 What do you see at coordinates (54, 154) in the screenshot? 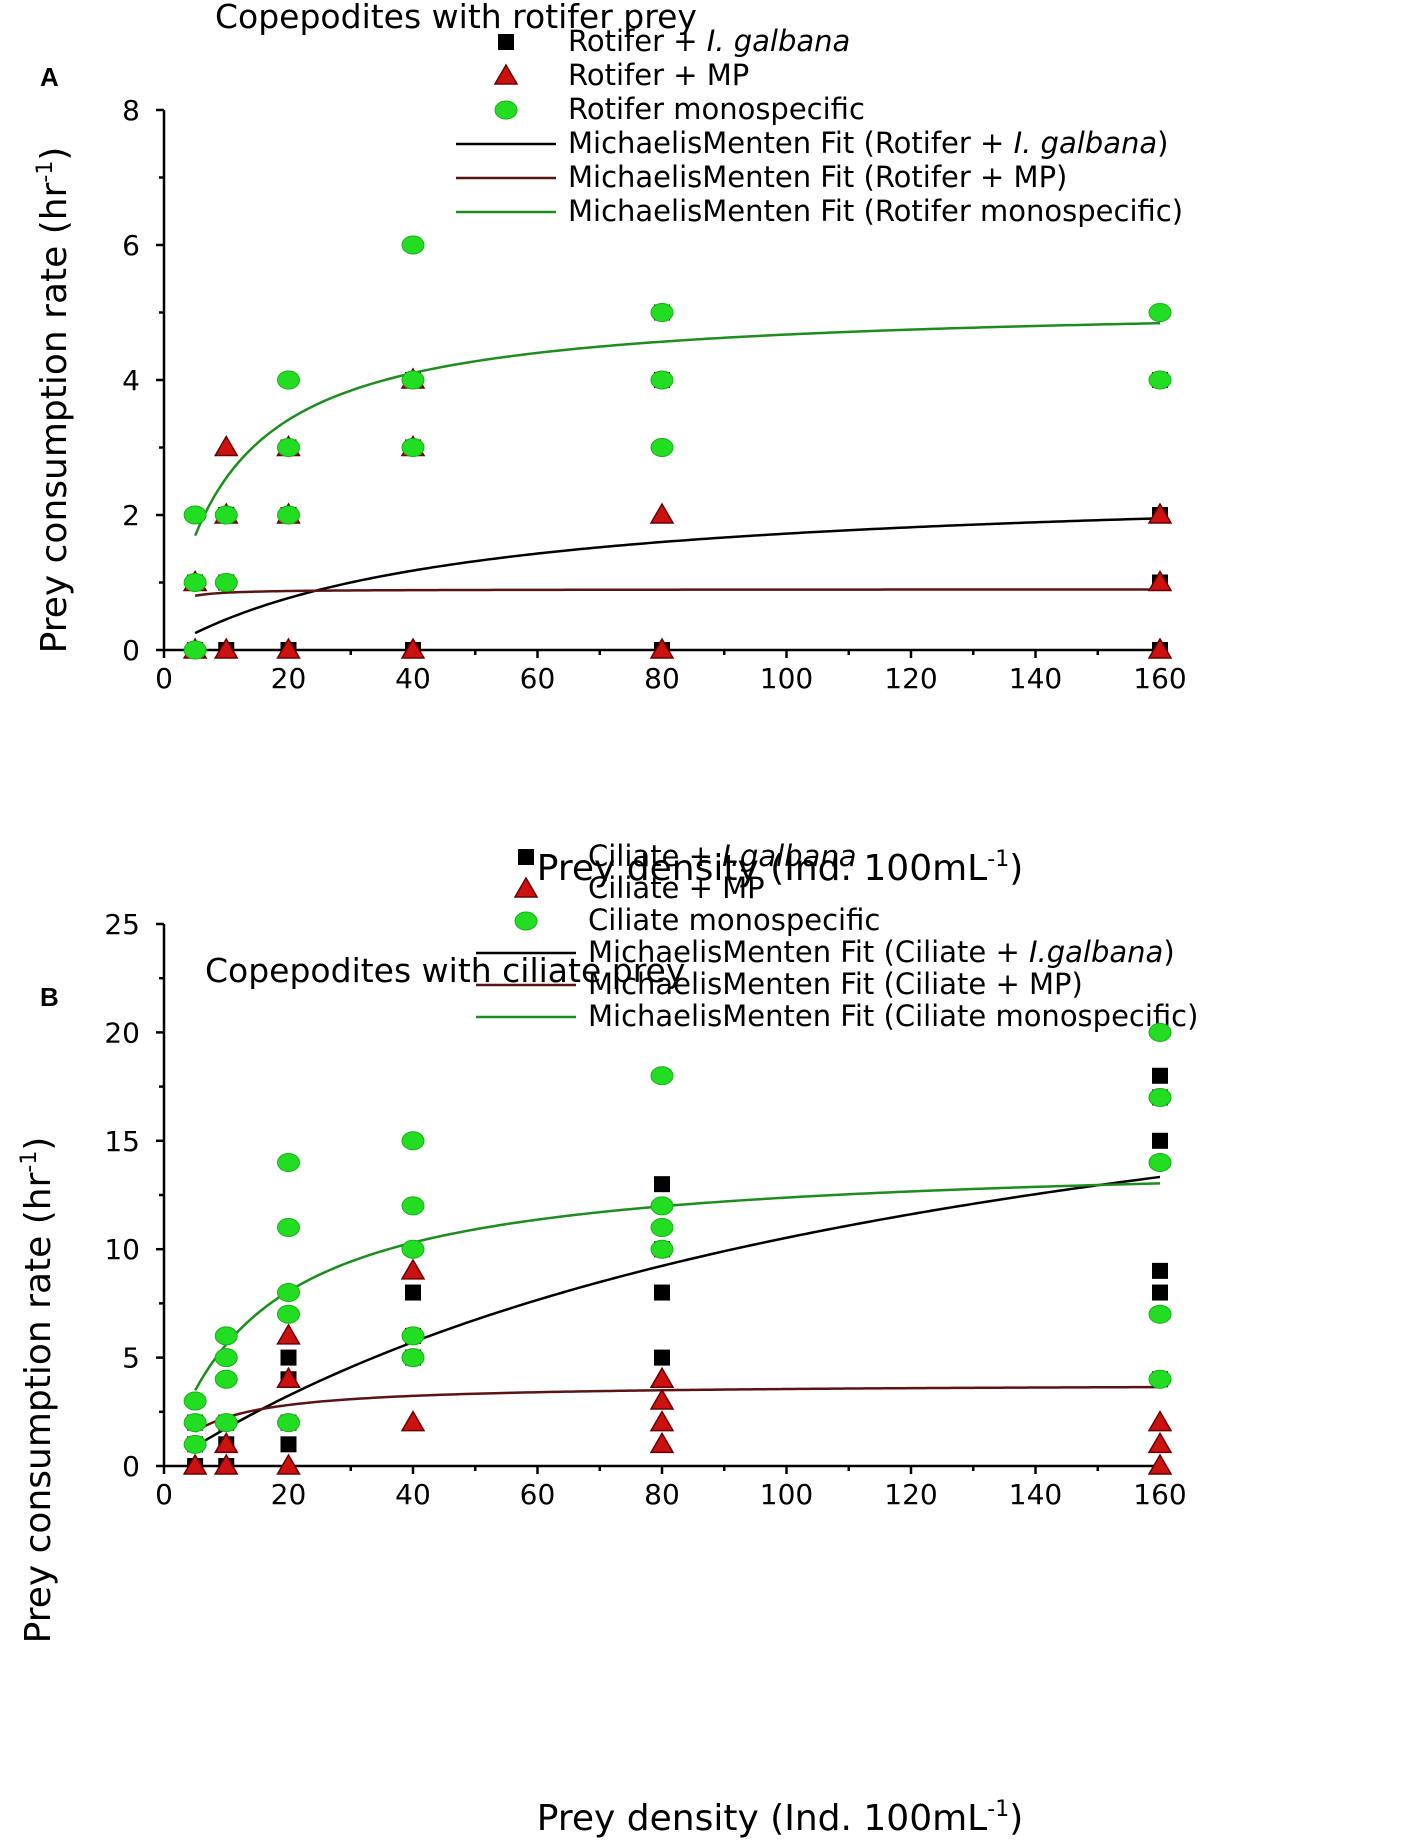
I see `panel-a-y-axis-title-close: )` at bounding box center [54, 154].